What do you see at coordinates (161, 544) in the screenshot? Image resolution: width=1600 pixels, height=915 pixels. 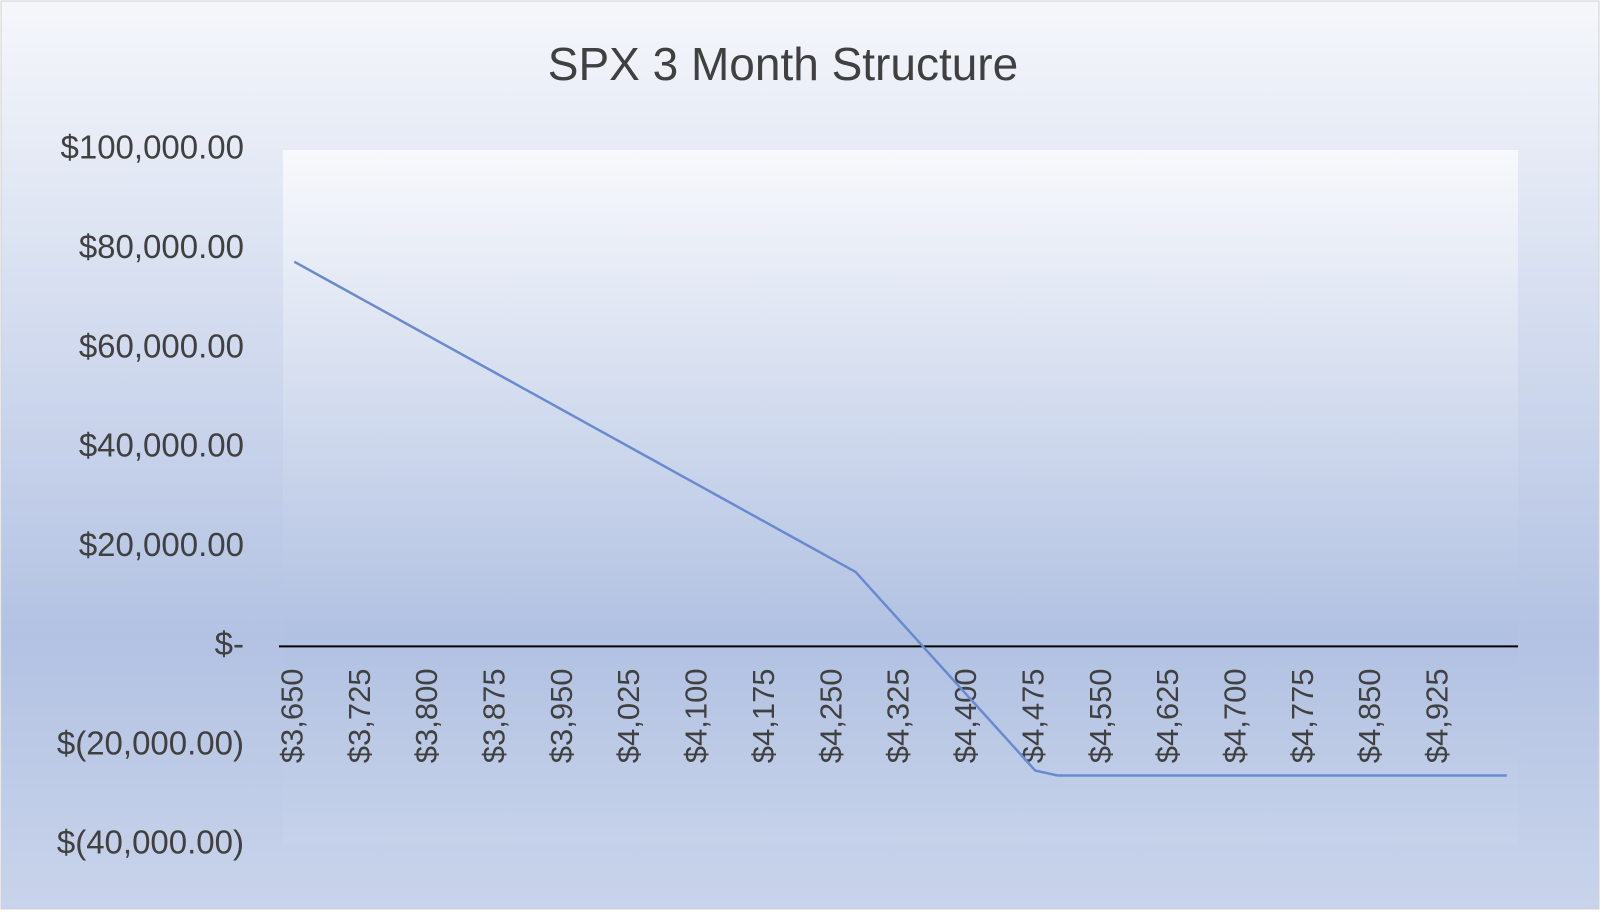 I see `y-tick-label: $20,000.00` at bounding box center [161, 544].